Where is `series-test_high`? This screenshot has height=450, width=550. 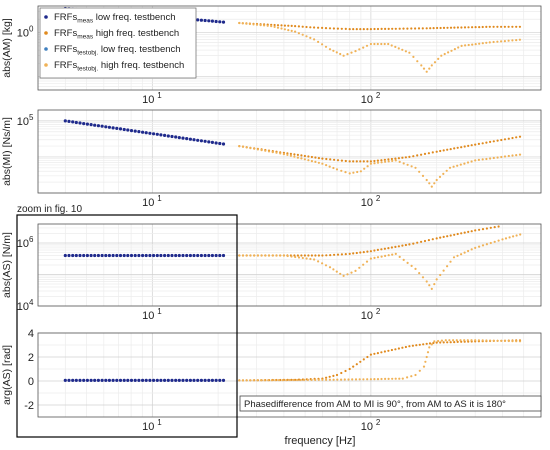 series-test_high is located at coordinates (380, 47).